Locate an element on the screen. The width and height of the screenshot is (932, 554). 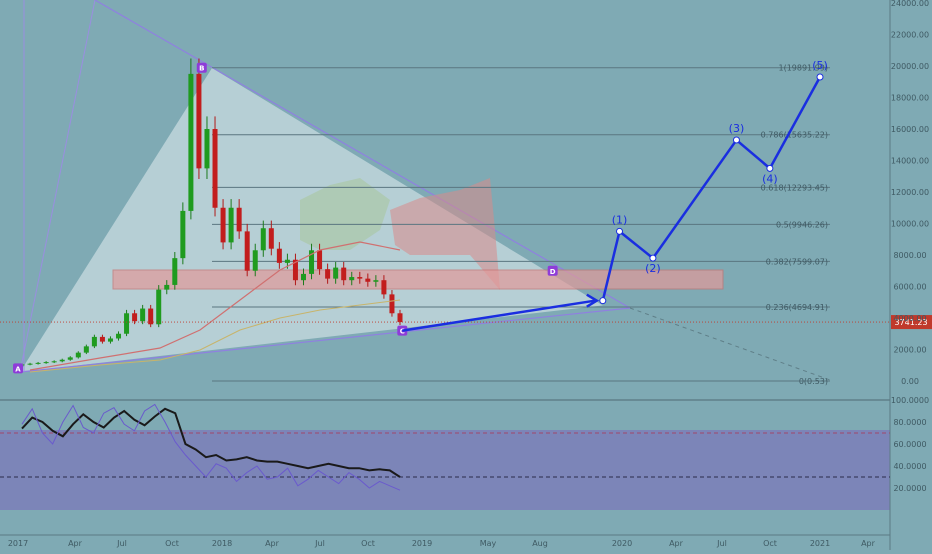
moving-average-red is located at coordinates (215, 306).